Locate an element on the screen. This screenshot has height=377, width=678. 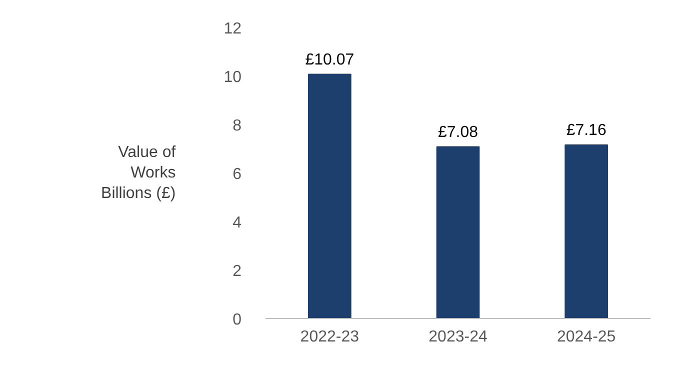
y-tick-label: 12 is located at coordinates (233, 29).